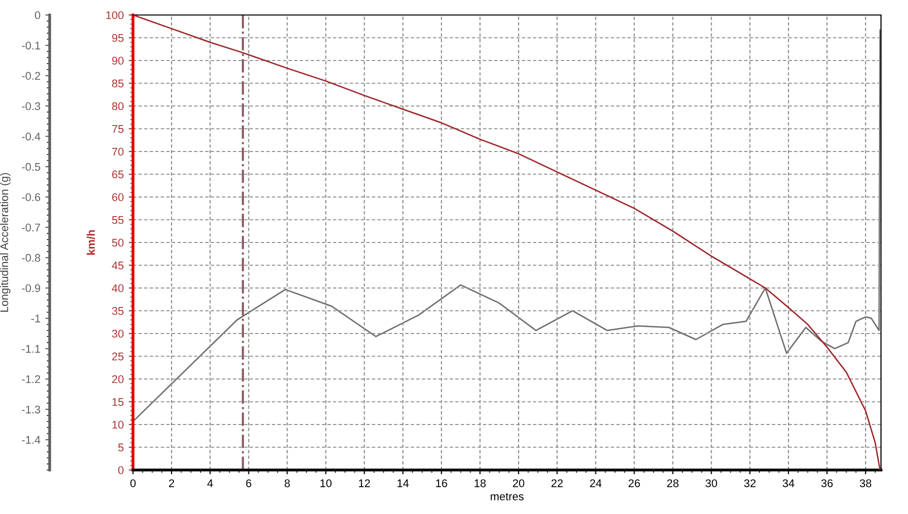 Image resolution: width=908 pixels, height=514 pixels. What do you see at coordinates (118, 424) in the screenshot?
I see `y-tick-label: 10` at bounding box center [118, 424].